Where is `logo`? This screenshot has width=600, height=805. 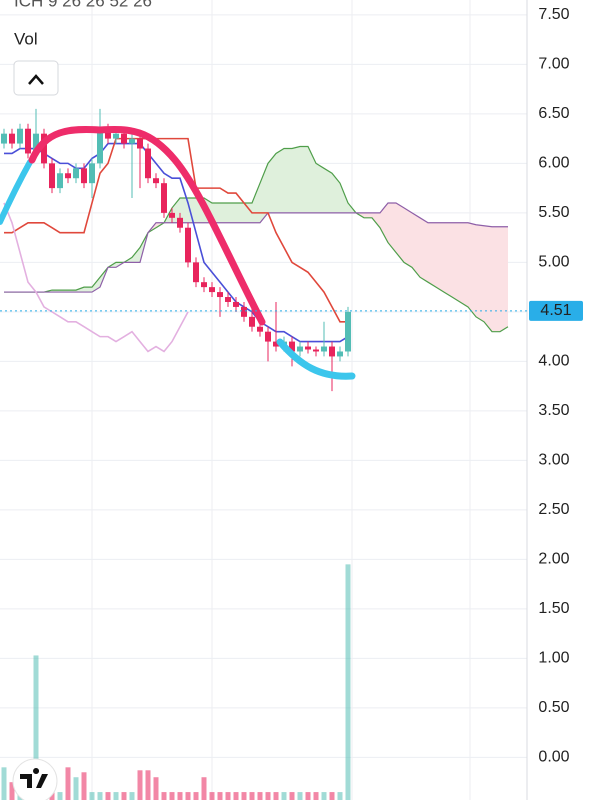
logo is located at coordinates (35, 781).